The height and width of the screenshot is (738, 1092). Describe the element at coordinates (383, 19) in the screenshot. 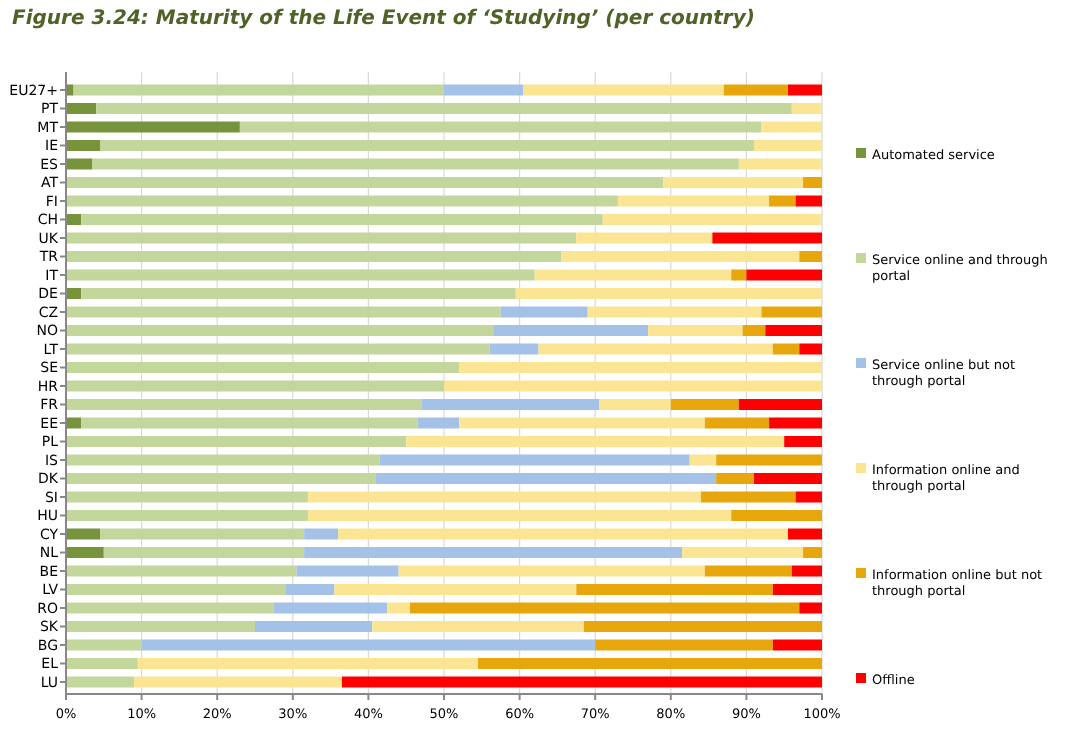

I see `chart-title: Figure 3.24: Maturity of the Life Event of ‘Studying’ (per country)` at that location.